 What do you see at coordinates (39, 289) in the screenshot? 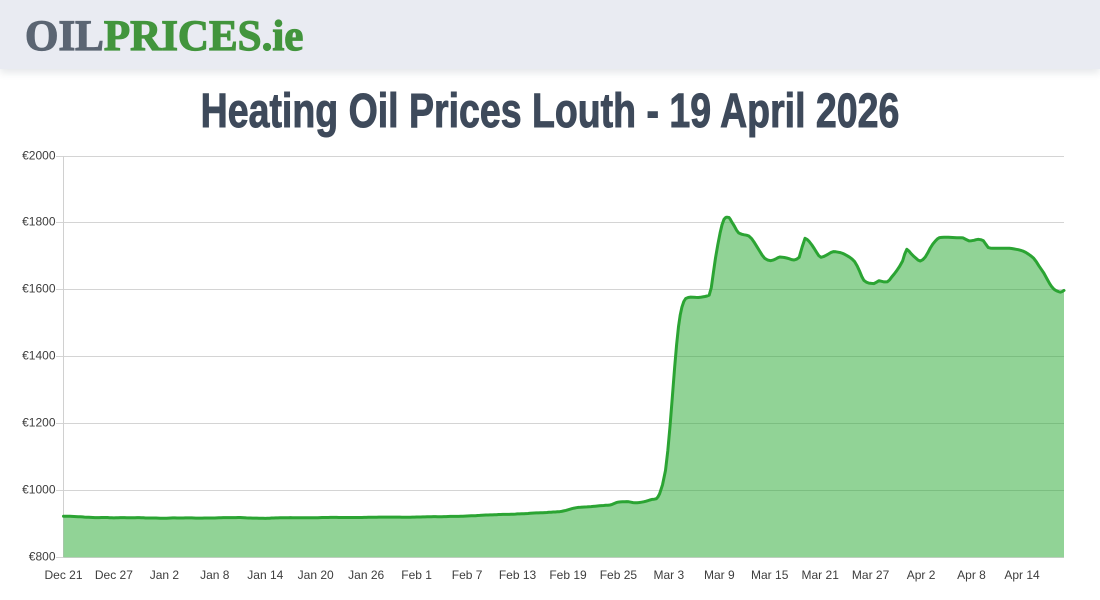
I see `svg-text: €1600` at bounding box center [39, 289].